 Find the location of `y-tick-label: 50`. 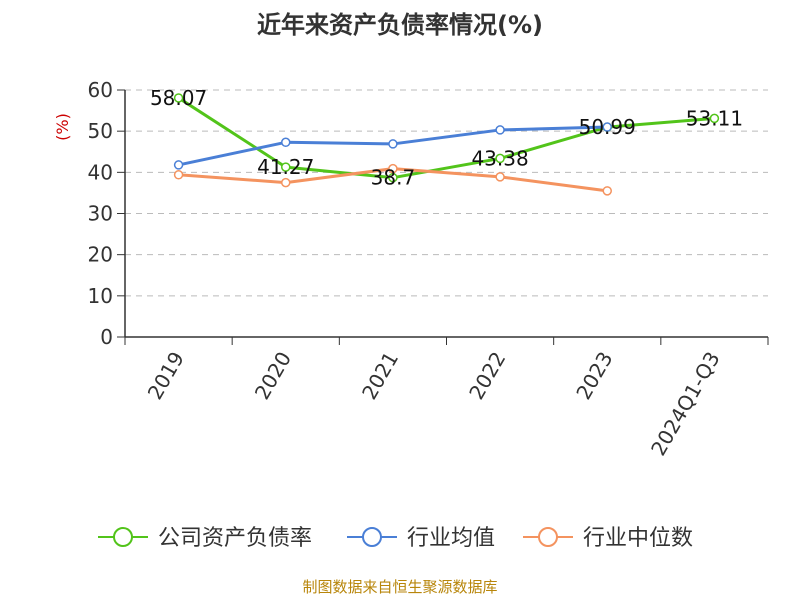

y-tick-label: 50 is located at coordinates (100, 131).